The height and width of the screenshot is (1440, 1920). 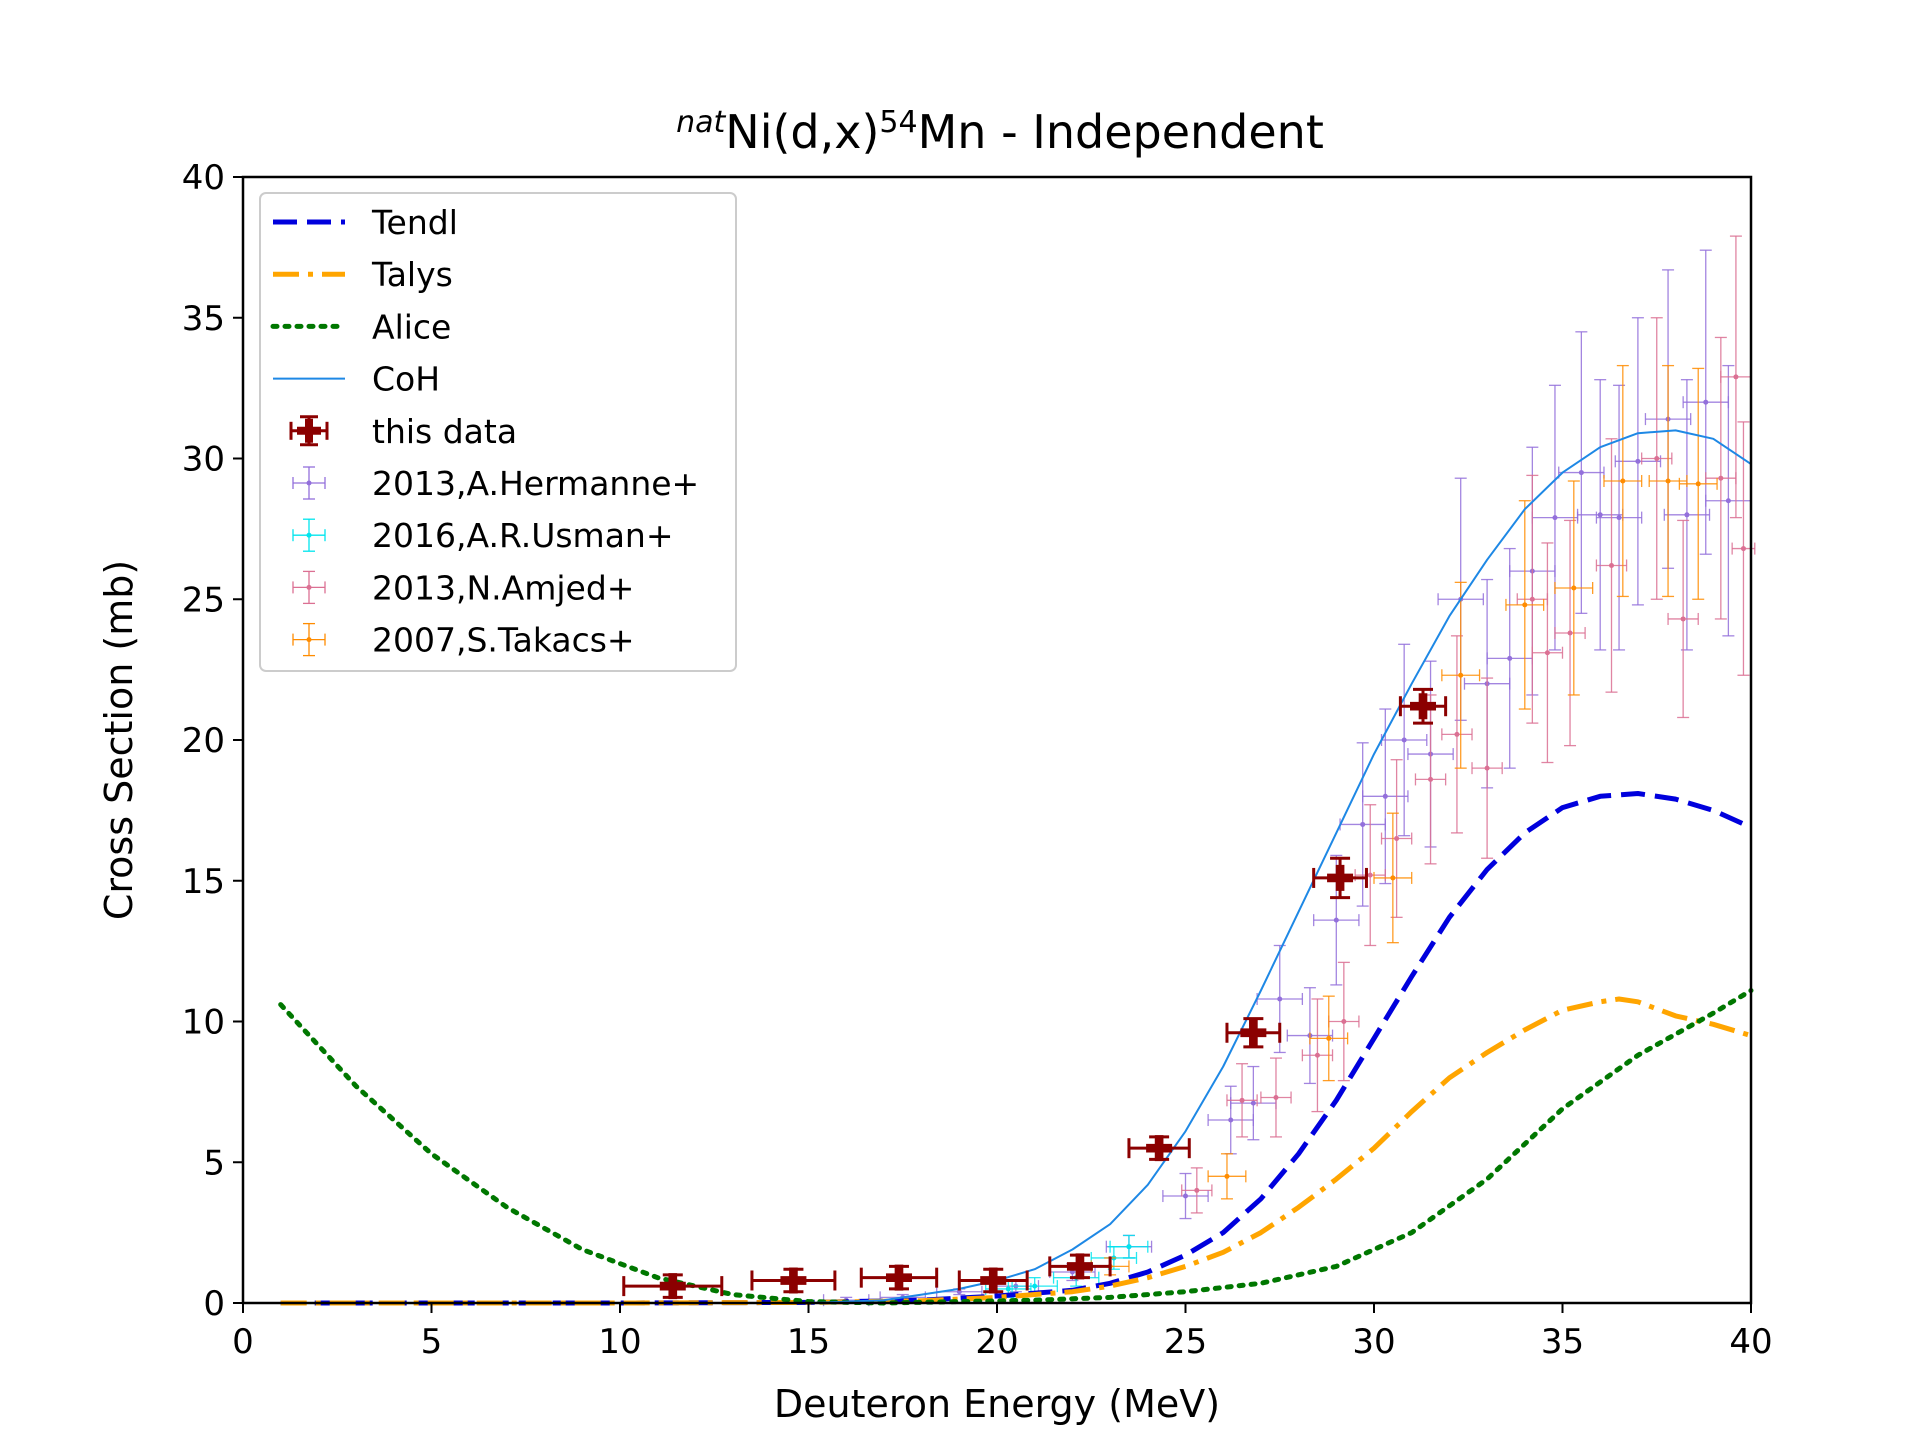 I want to click on legend-label: 2013,A.Hermanne+, so click(x=535, y=483).